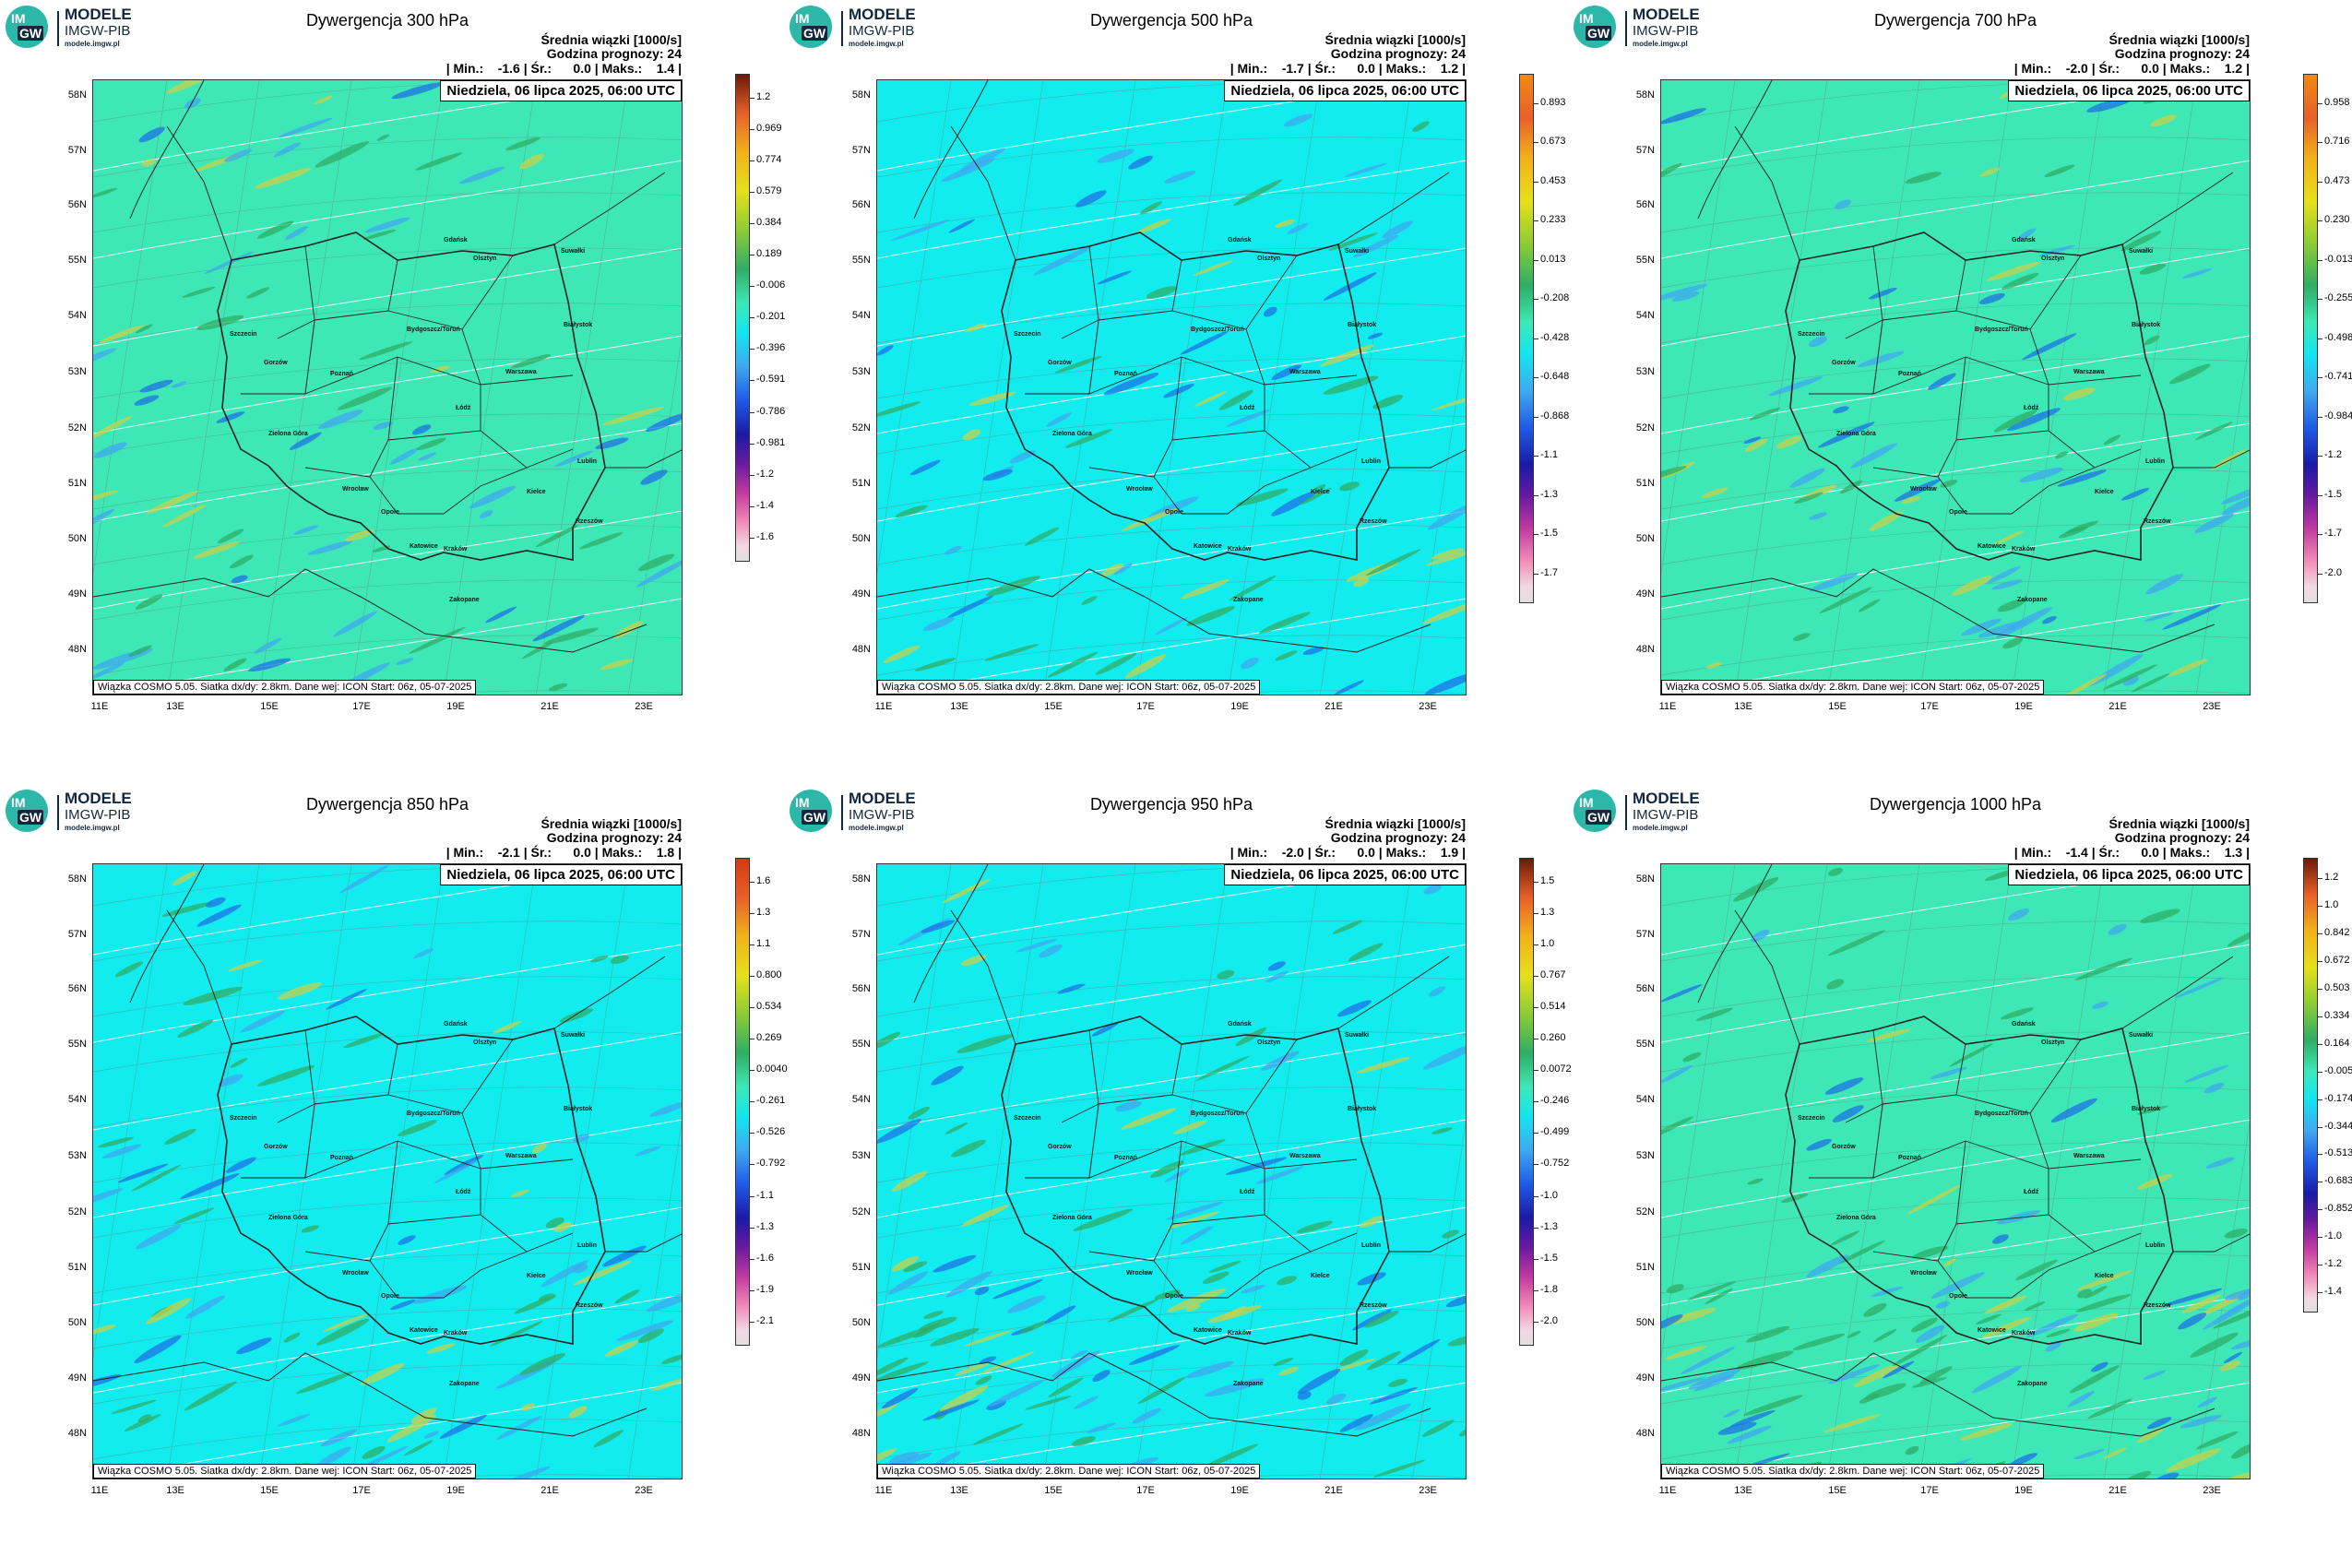  Describe the element at coordinates (2338, 1209) in the screenshot. I see `colorbar-tick-label: -0.852` at that location.